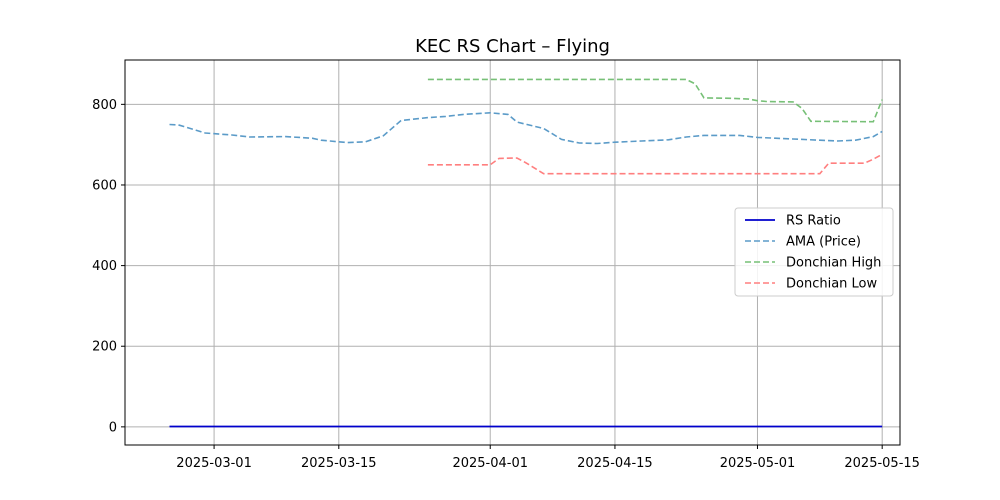 The height and width of the screenshot is (500, 1000). Describe the element at coordinates (882, 463) in the screenshot. I see `x-tick-label: 2025-05-15` at that location.